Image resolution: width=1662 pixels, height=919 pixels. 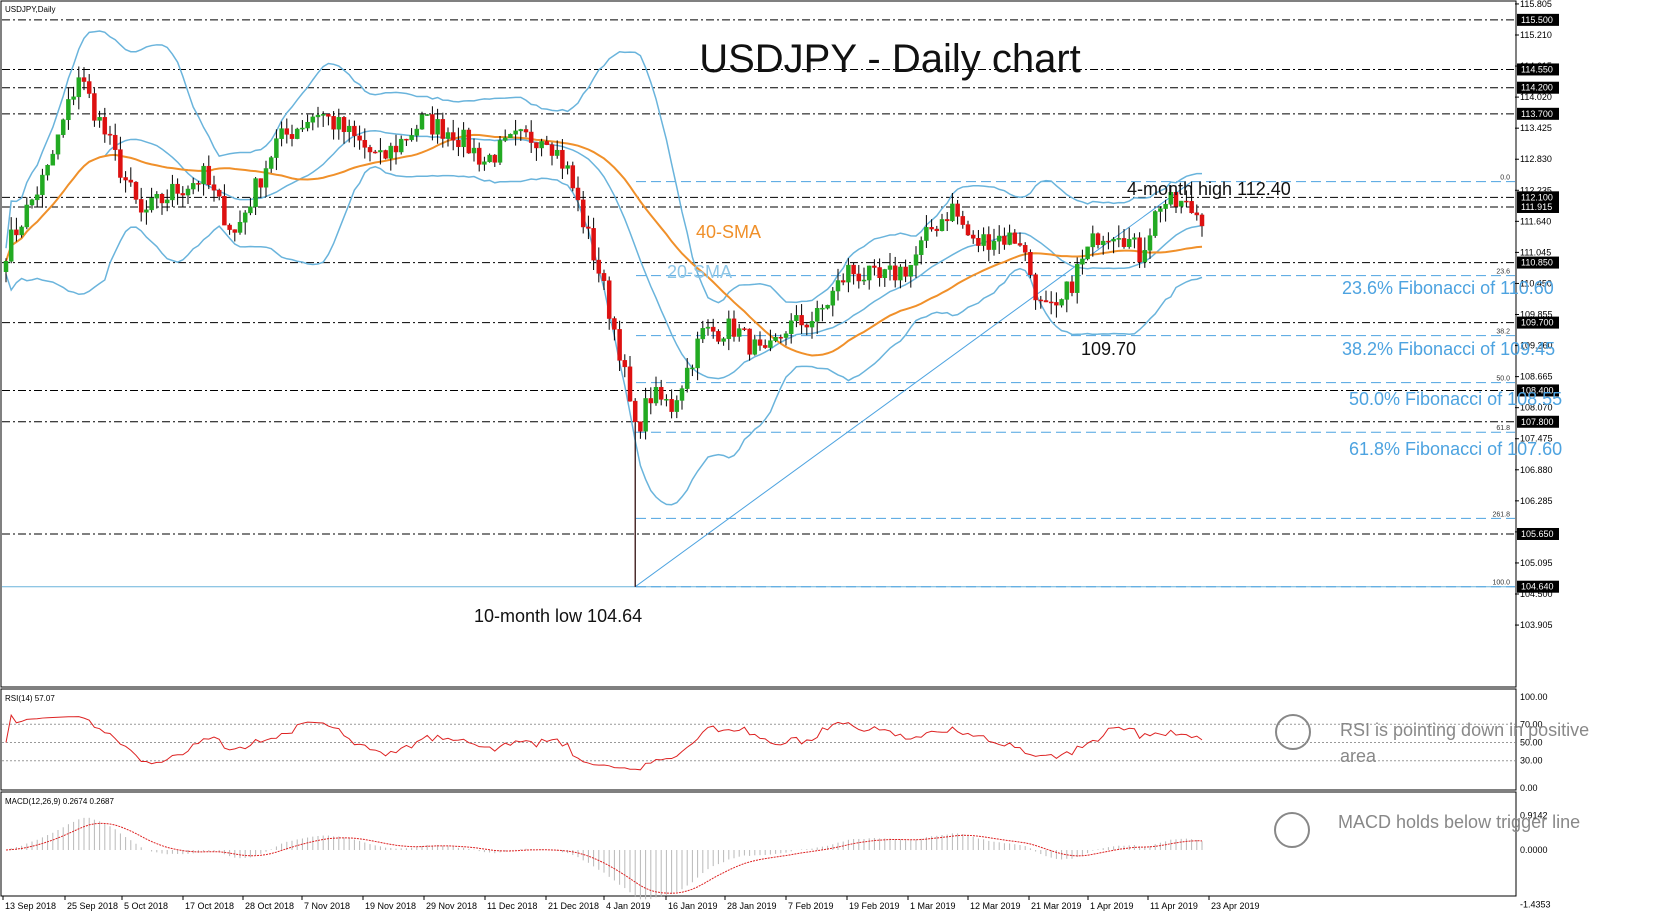 I want to click on x-tick-label-2: 5 Oct 2018, so click(x=146, y=906).